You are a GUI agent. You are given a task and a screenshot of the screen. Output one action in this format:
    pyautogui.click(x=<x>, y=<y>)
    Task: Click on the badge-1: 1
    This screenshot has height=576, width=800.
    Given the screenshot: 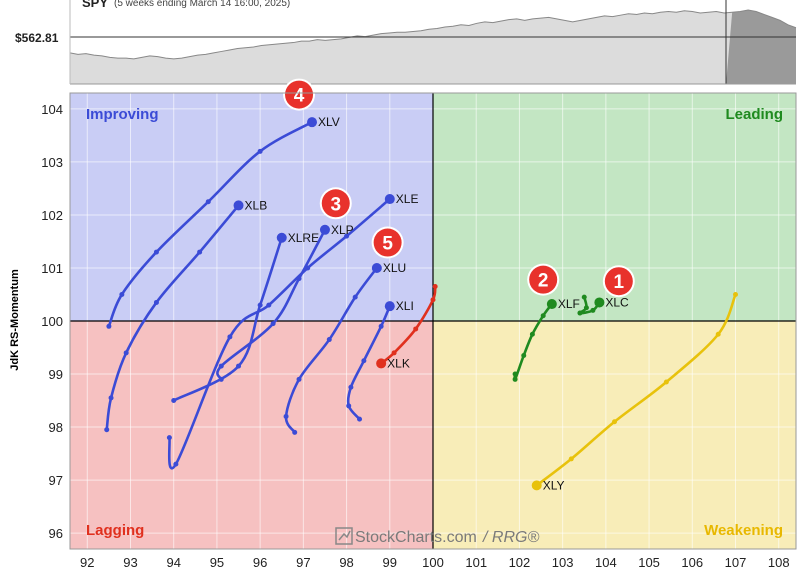 What is the action you would take?
    pyautogui.click(x=618, y=281)
    